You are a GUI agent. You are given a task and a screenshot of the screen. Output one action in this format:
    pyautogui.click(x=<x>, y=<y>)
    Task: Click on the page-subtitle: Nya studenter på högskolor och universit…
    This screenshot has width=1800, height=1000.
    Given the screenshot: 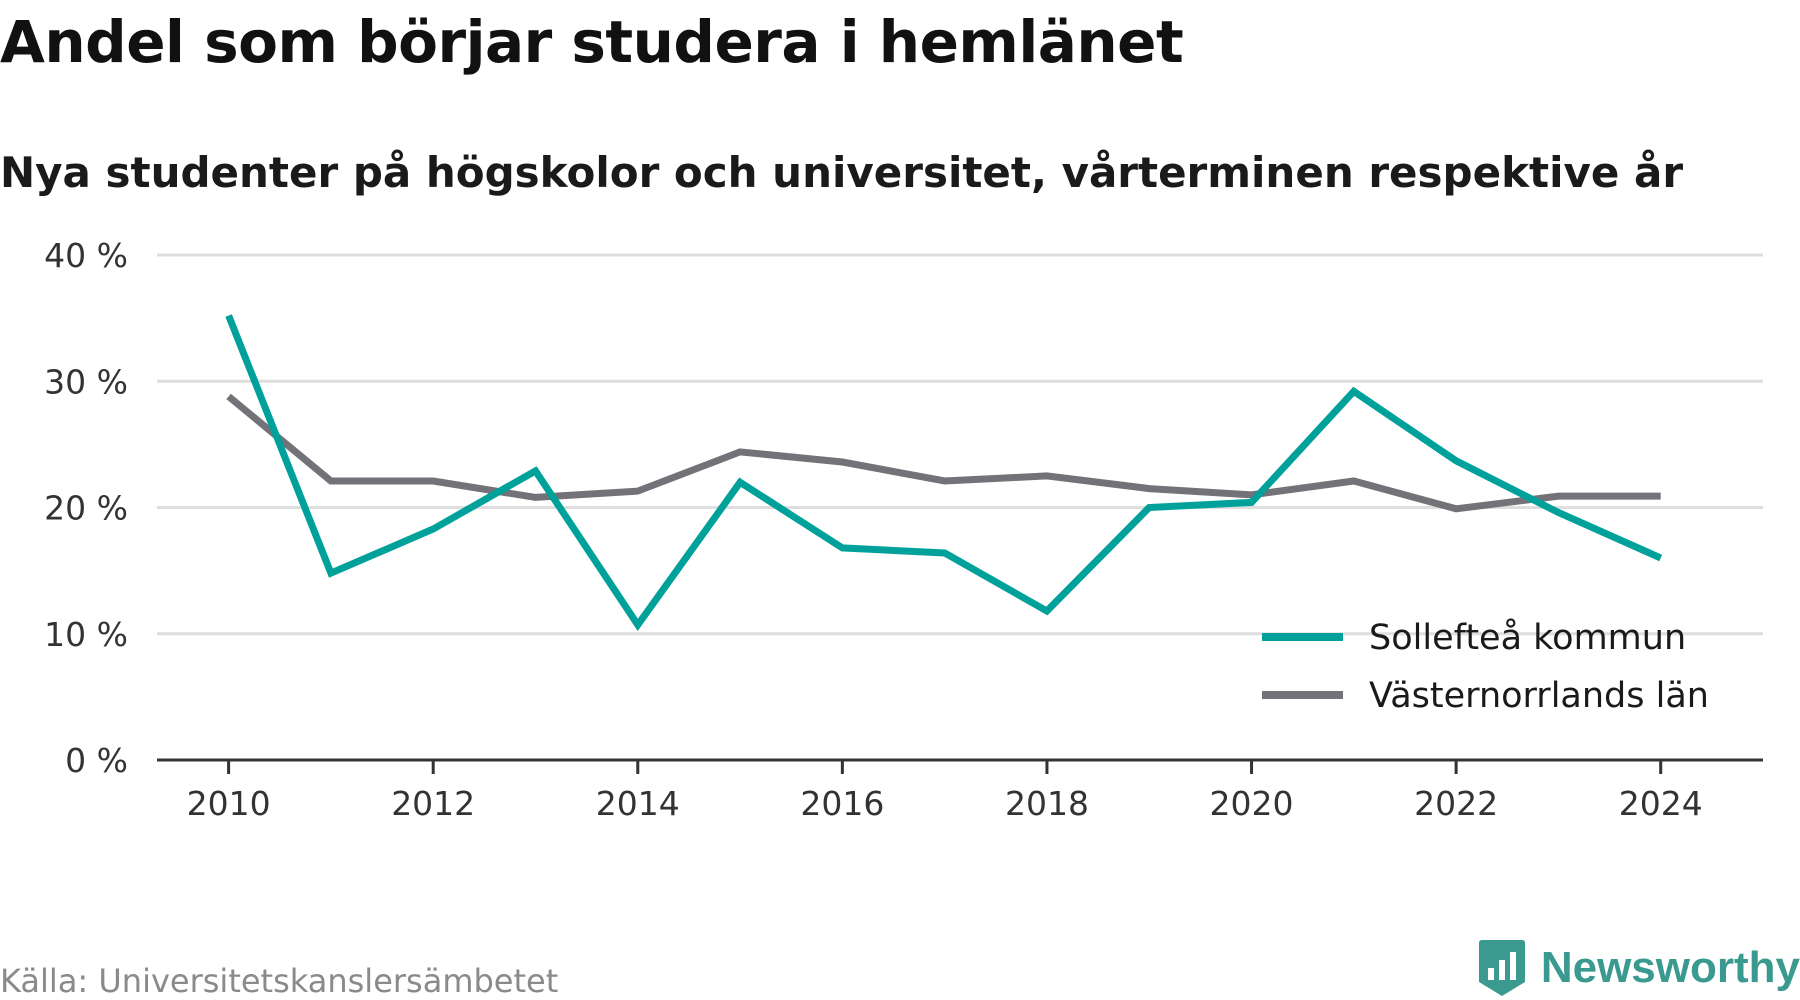 What is the action you would take?
    pyautogui.click(x=842, y=172)
    